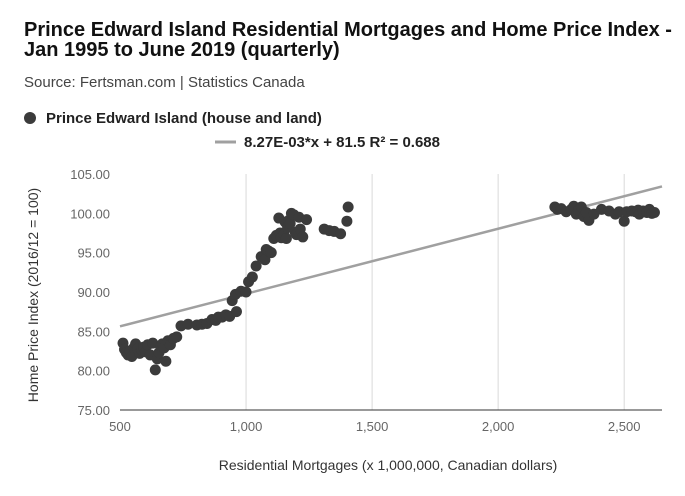 Image resolution: width=685 pixels, height=496 pixels. I want to click on legend-marker-points, so click(30, 118).